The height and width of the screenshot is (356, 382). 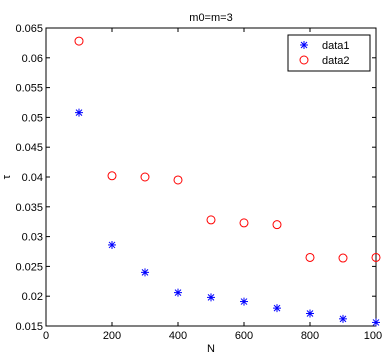 What do you see at coordinates (210, 18) in the screenshot?
I see `chart-title: m0=m=3` at bounding box center [210, 18].